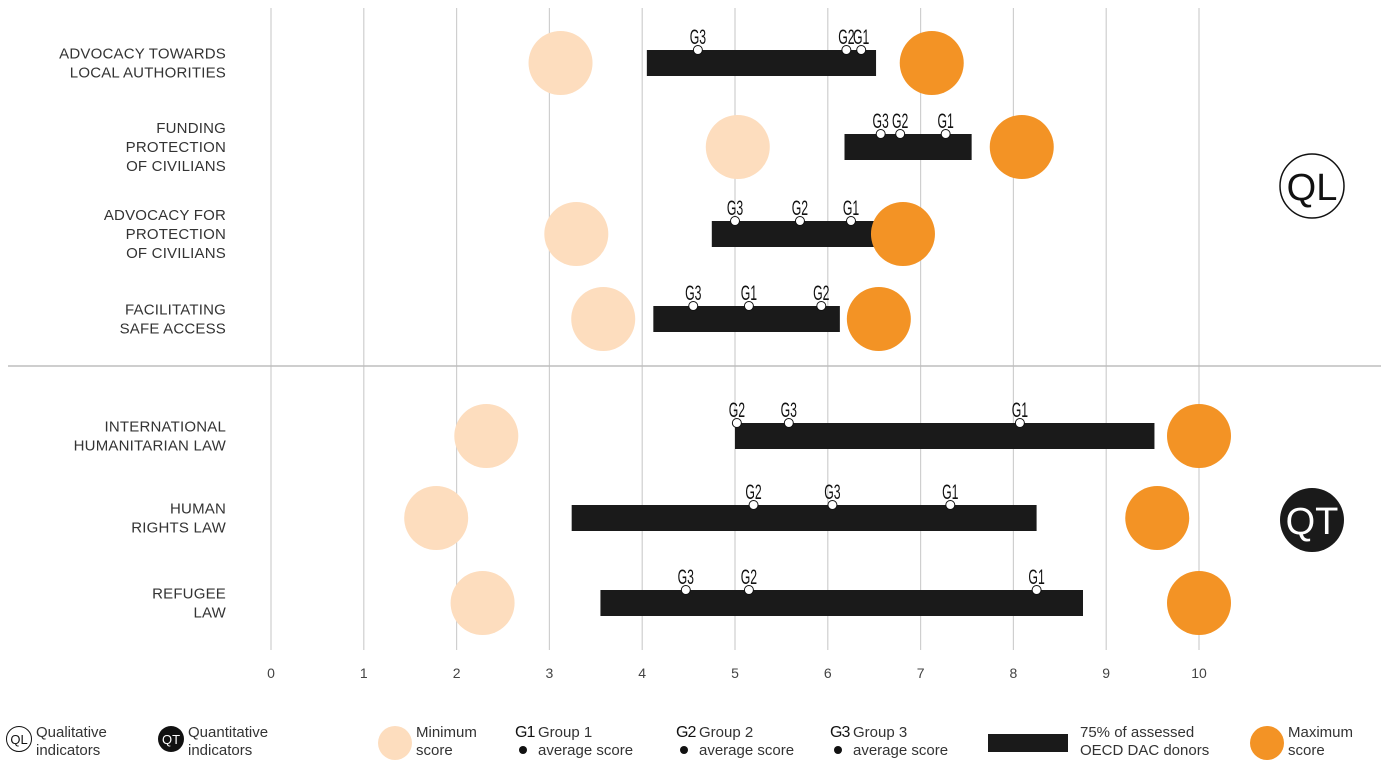  I want to click on chart-row: INTERNATIONAL HUMANITARIAN LAW G2 G3 G1, so click(652, 432).